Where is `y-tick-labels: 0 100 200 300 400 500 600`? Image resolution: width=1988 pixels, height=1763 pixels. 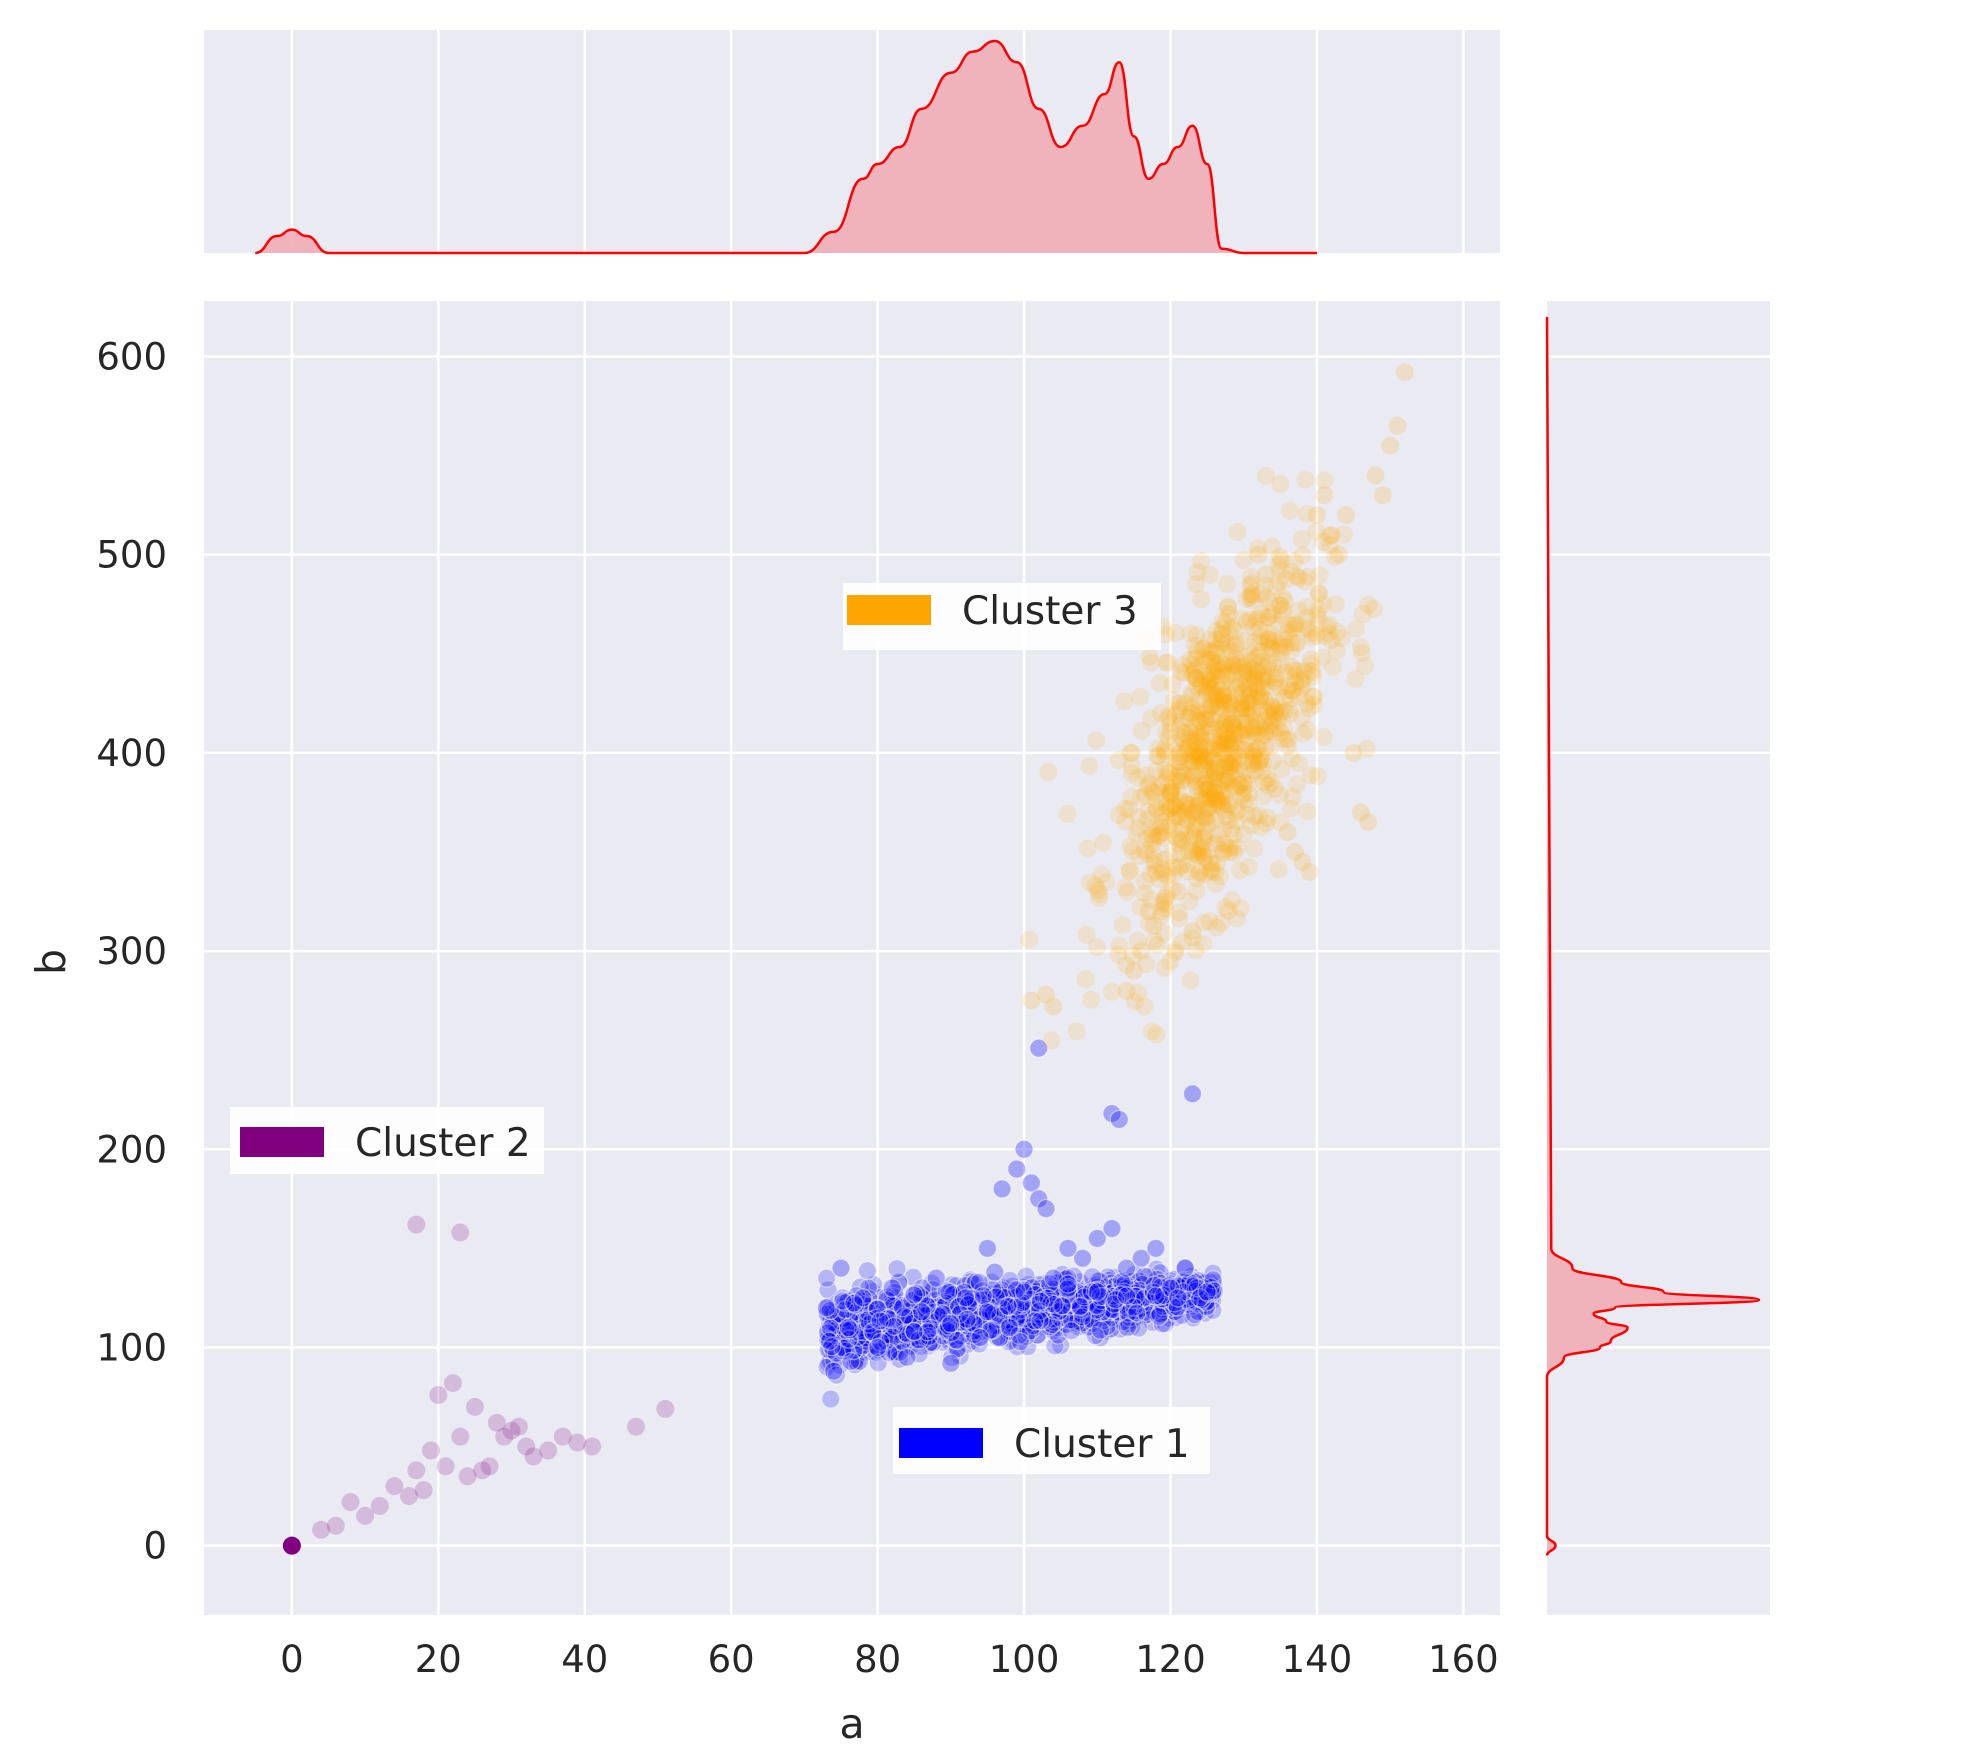 y-tick-labels: 0 100 200 300 400 500 600 is located at coordinates (131, 951).